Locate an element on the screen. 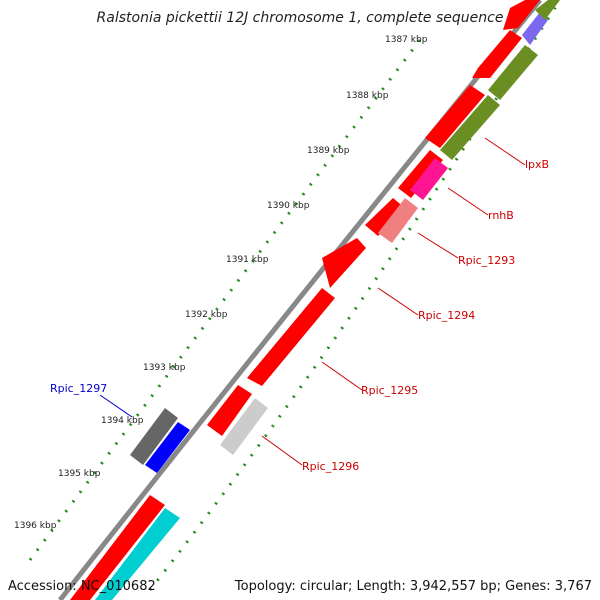 Image resolution: width=600 pixels, height=600 pixels. gene-label-rpic1295: Rpic_1295 is located at coordinates (389, 390).